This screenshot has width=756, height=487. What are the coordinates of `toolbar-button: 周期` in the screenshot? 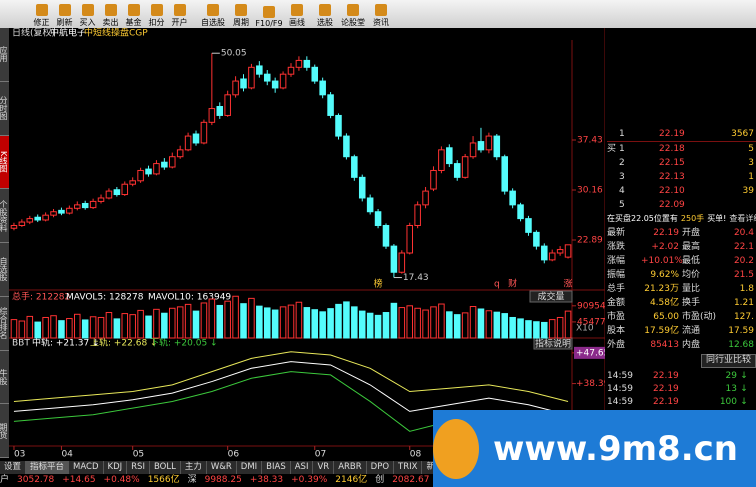 It's located at (241, 15).